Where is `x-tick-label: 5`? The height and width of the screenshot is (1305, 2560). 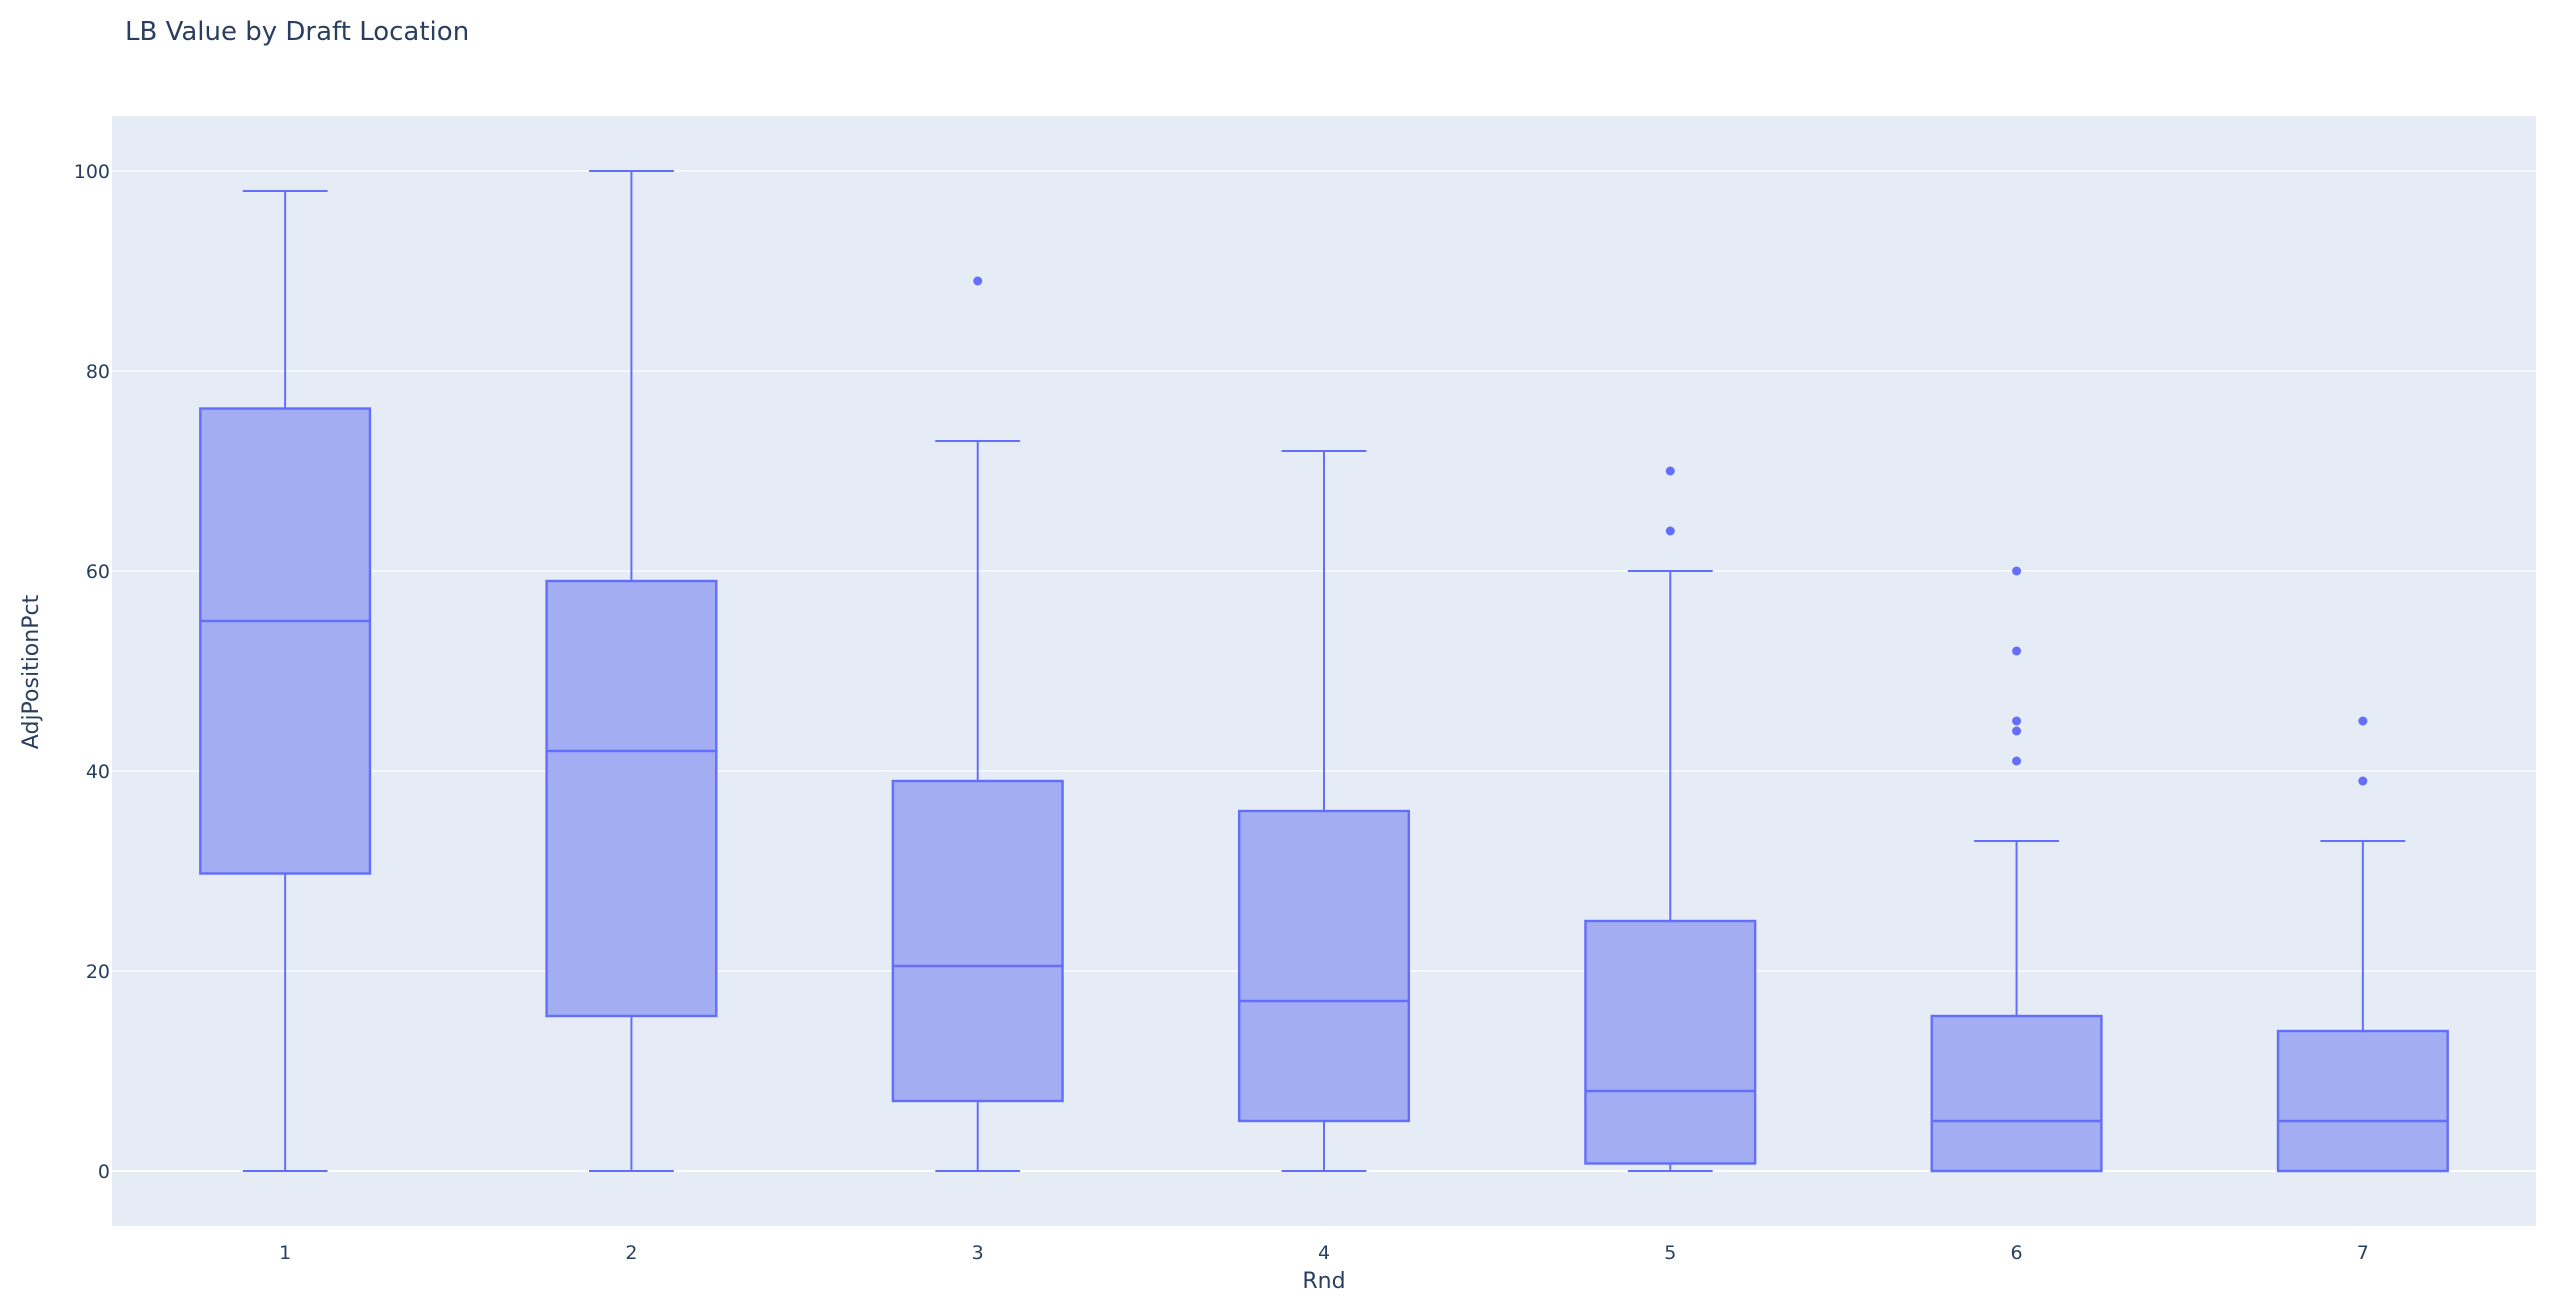 x-tick-label: 5 is located at coordinates (1670, 1253).